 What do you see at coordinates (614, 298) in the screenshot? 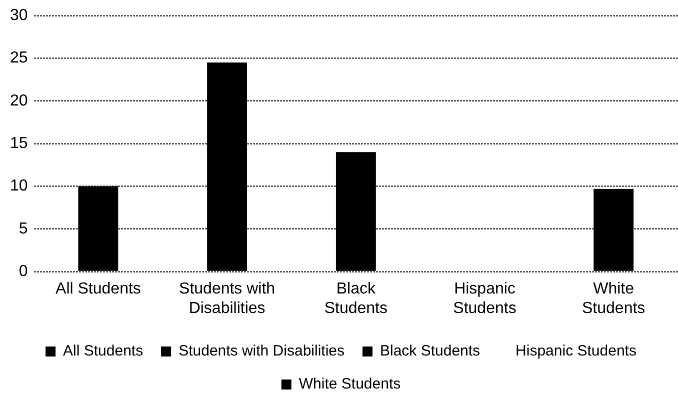
I see `x-tick-label: White Students` at bounding box center [614, 298].